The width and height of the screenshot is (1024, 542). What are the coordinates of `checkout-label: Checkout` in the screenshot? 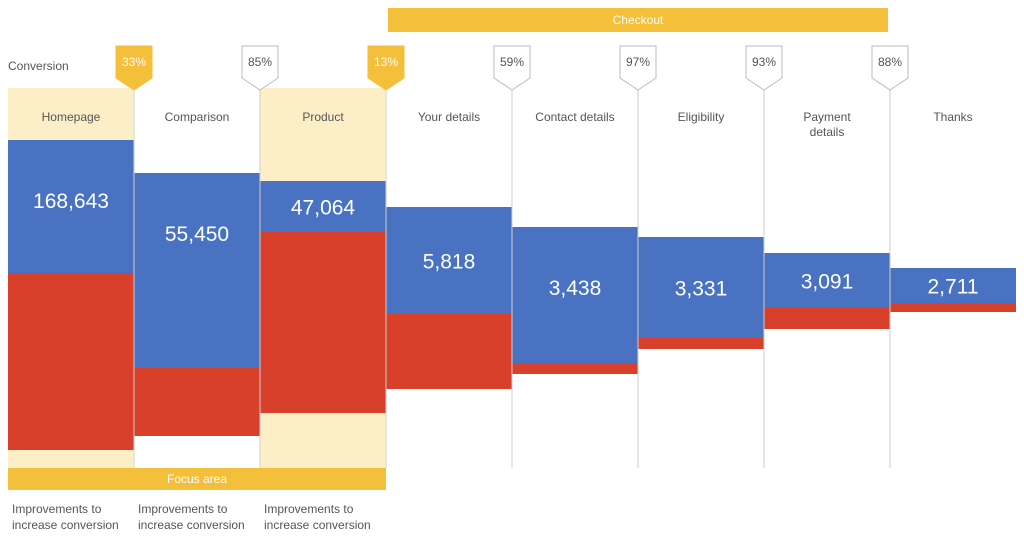 It's located at (638, 20).